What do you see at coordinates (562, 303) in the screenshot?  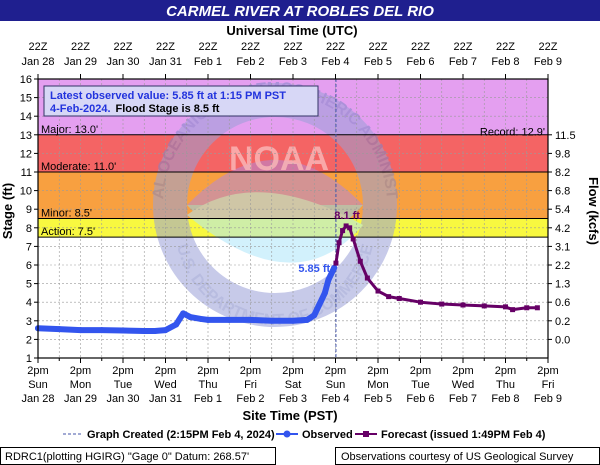 I see `flow-tick-label: 0.6` at bounding box center [562, 303].